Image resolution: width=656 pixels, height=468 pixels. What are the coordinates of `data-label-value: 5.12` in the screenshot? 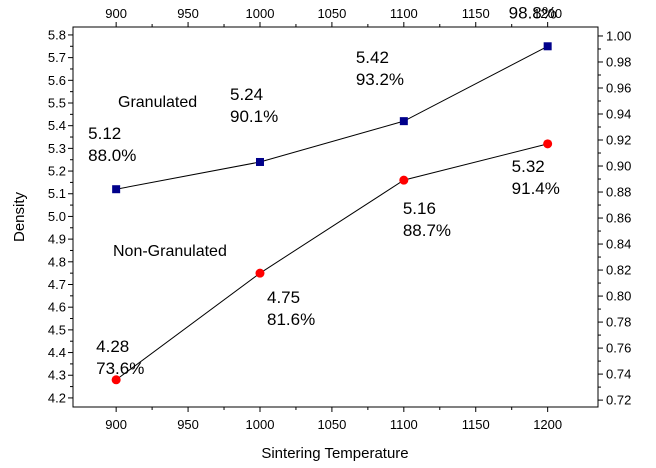 It's located at (104, 133).